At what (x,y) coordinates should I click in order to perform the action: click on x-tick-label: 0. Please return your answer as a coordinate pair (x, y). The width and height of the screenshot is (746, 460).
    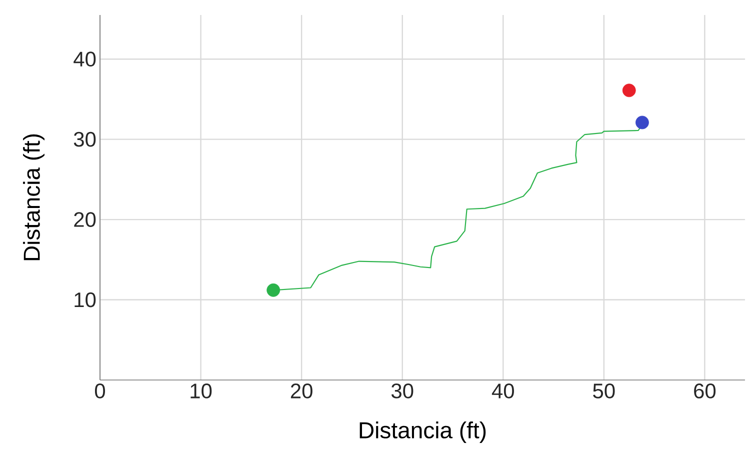
    Looking at the image, I should click on (100, 391).